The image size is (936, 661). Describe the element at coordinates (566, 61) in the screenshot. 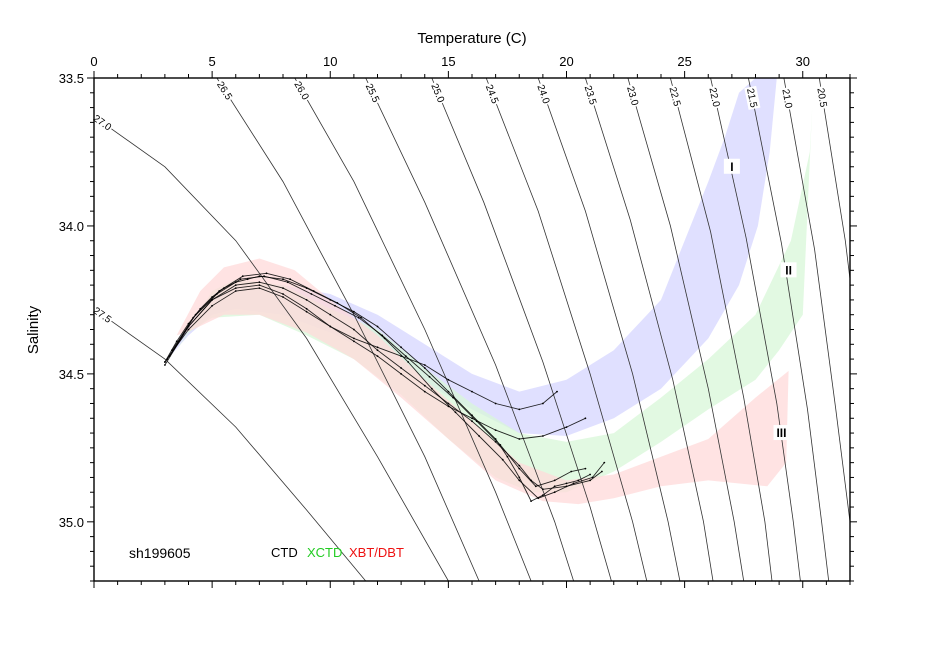

I see `x-tick-label: 20` at that location.